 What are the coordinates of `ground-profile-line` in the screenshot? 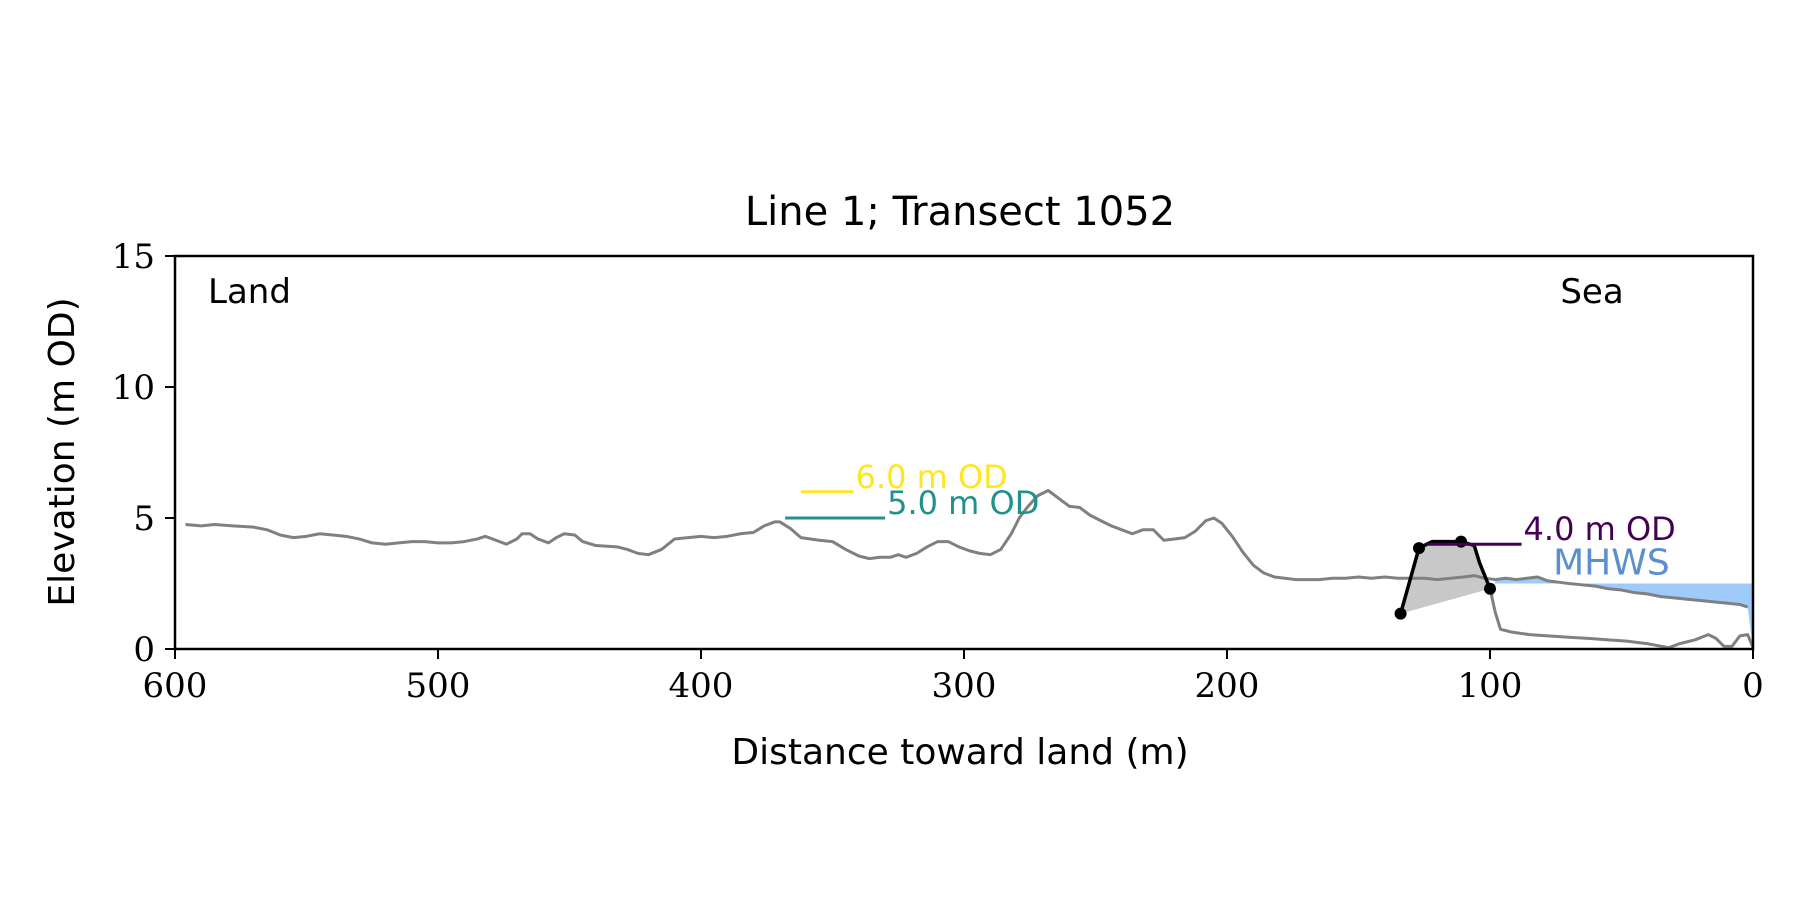 It's located at (967, 548).